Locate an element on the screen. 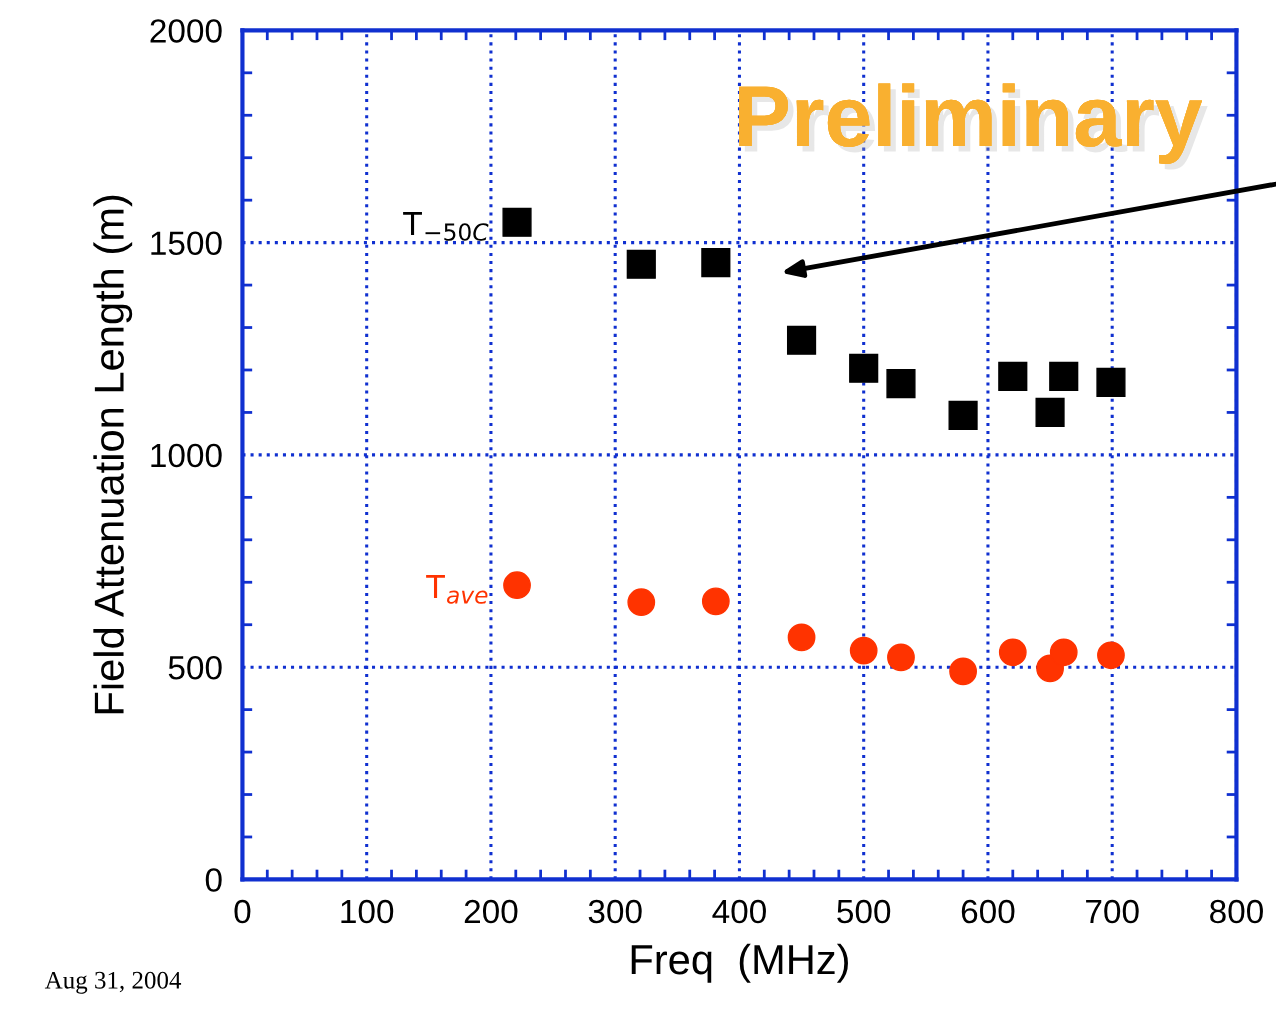  x-tick-label: 500 is located at coordinates (864, 911).